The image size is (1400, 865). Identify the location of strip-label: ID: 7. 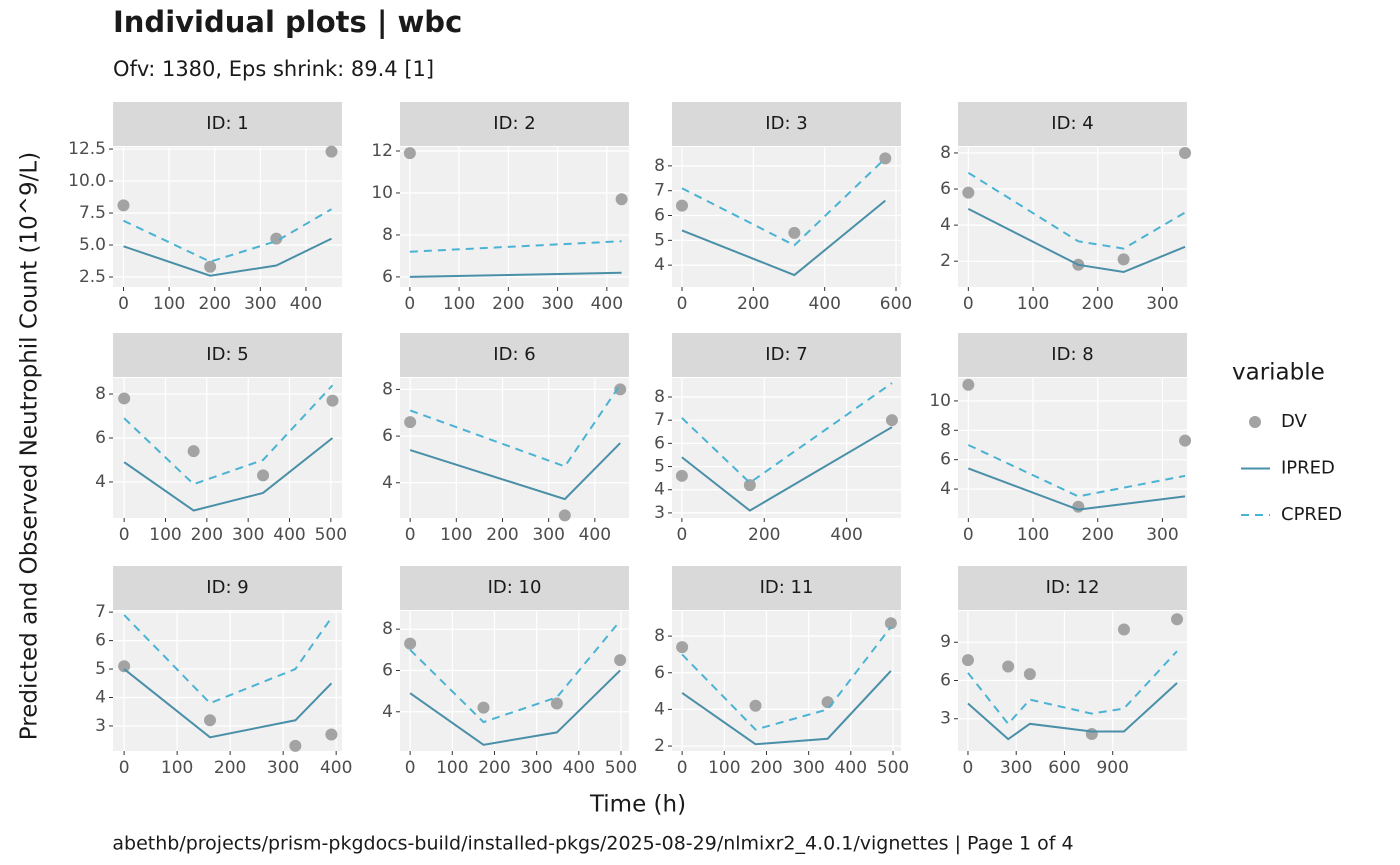
(786, 354).